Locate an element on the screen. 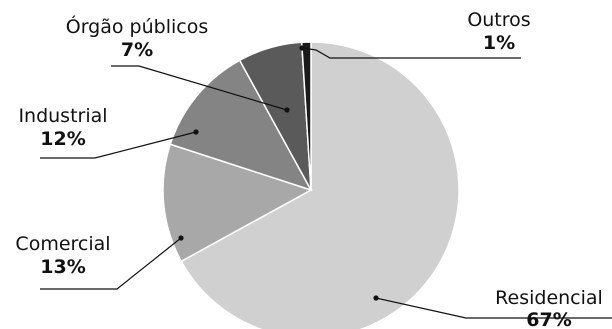 The image size is (612, 329). label-name-comercial: Comercial is located at coordinates (62, 244).